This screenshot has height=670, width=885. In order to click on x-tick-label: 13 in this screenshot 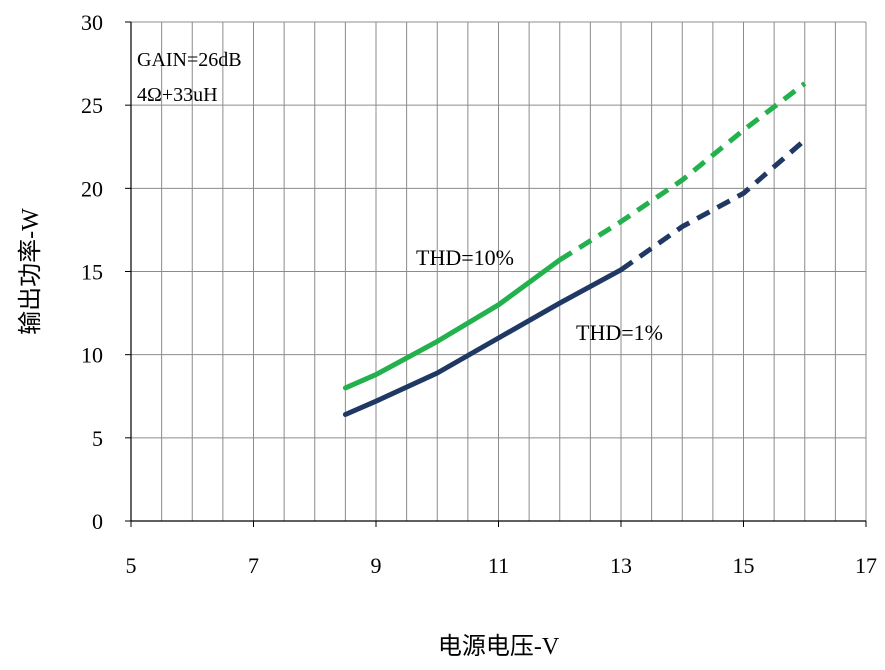, I will do `click(621, 565)`.